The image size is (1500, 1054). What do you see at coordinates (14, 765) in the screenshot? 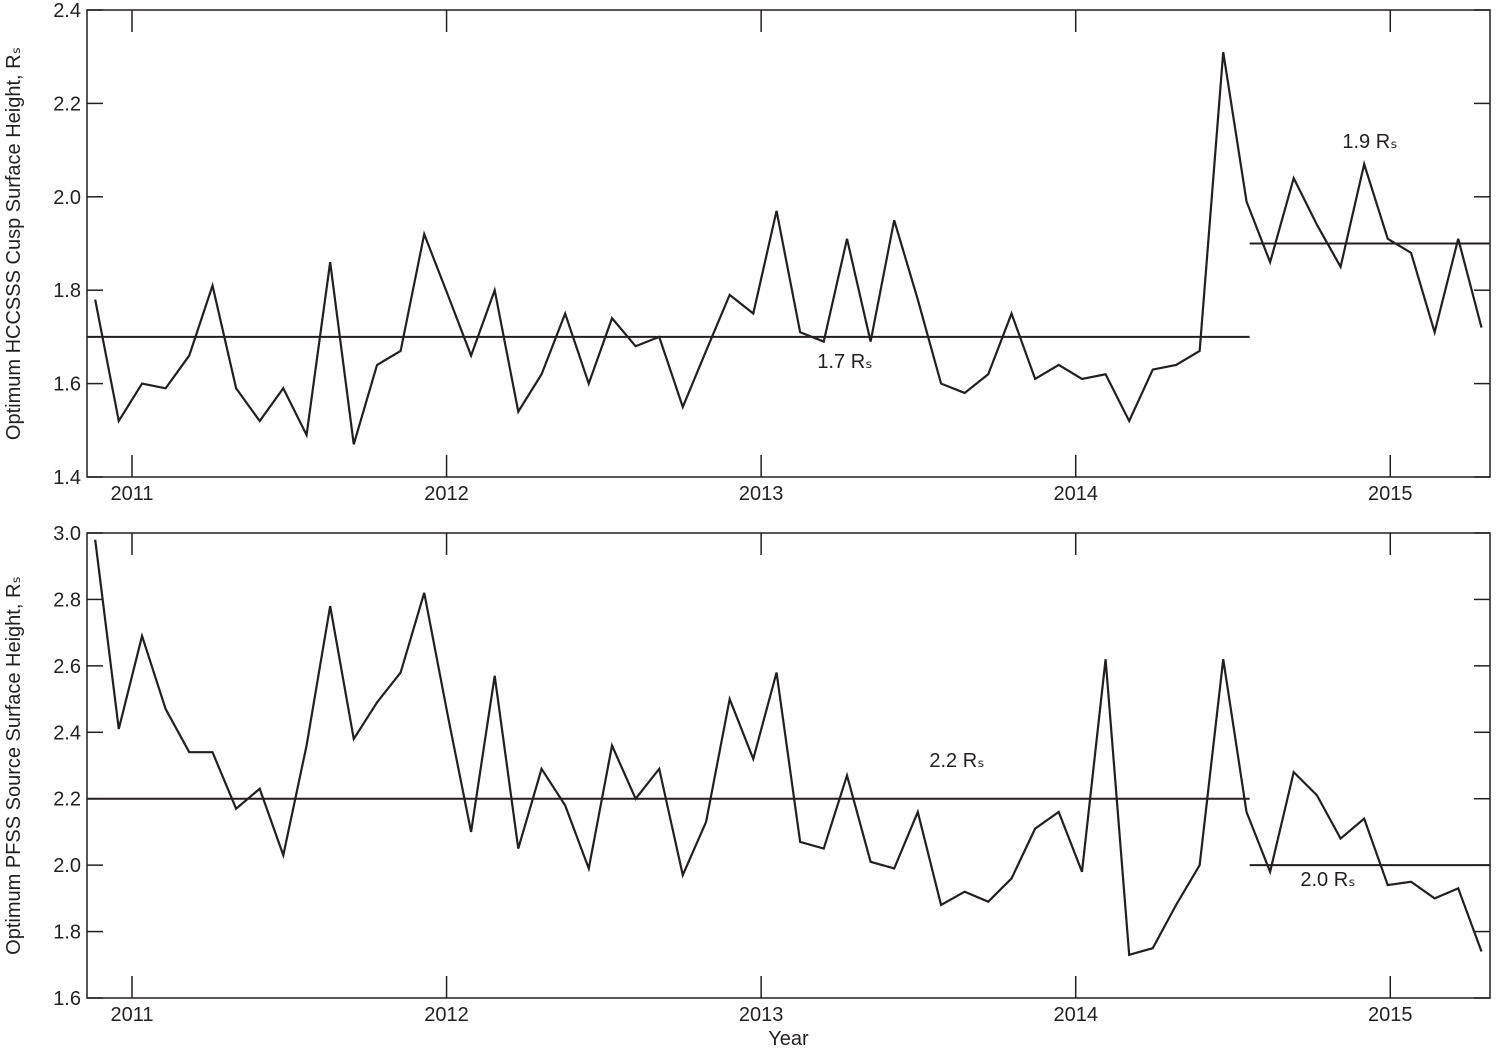
I see `y-axis-label: Optimum PFSS Source Surface Height, Rₛ` at bounding box center [14, 765].